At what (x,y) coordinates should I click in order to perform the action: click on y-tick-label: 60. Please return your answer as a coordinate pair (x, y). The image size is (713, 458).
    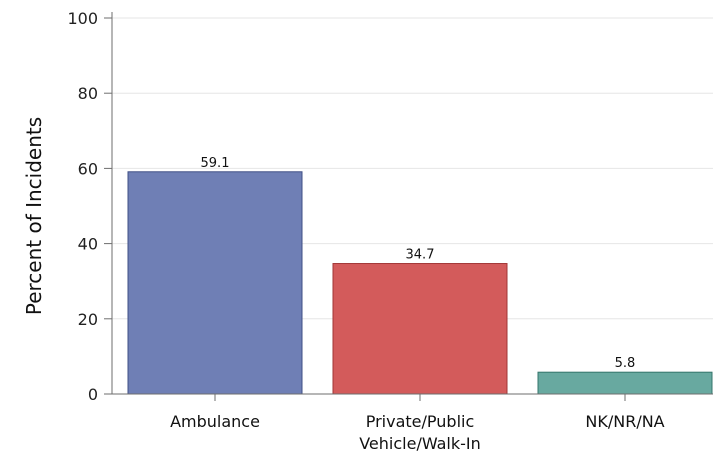
    Looking at the image, I should click on (88, 168).